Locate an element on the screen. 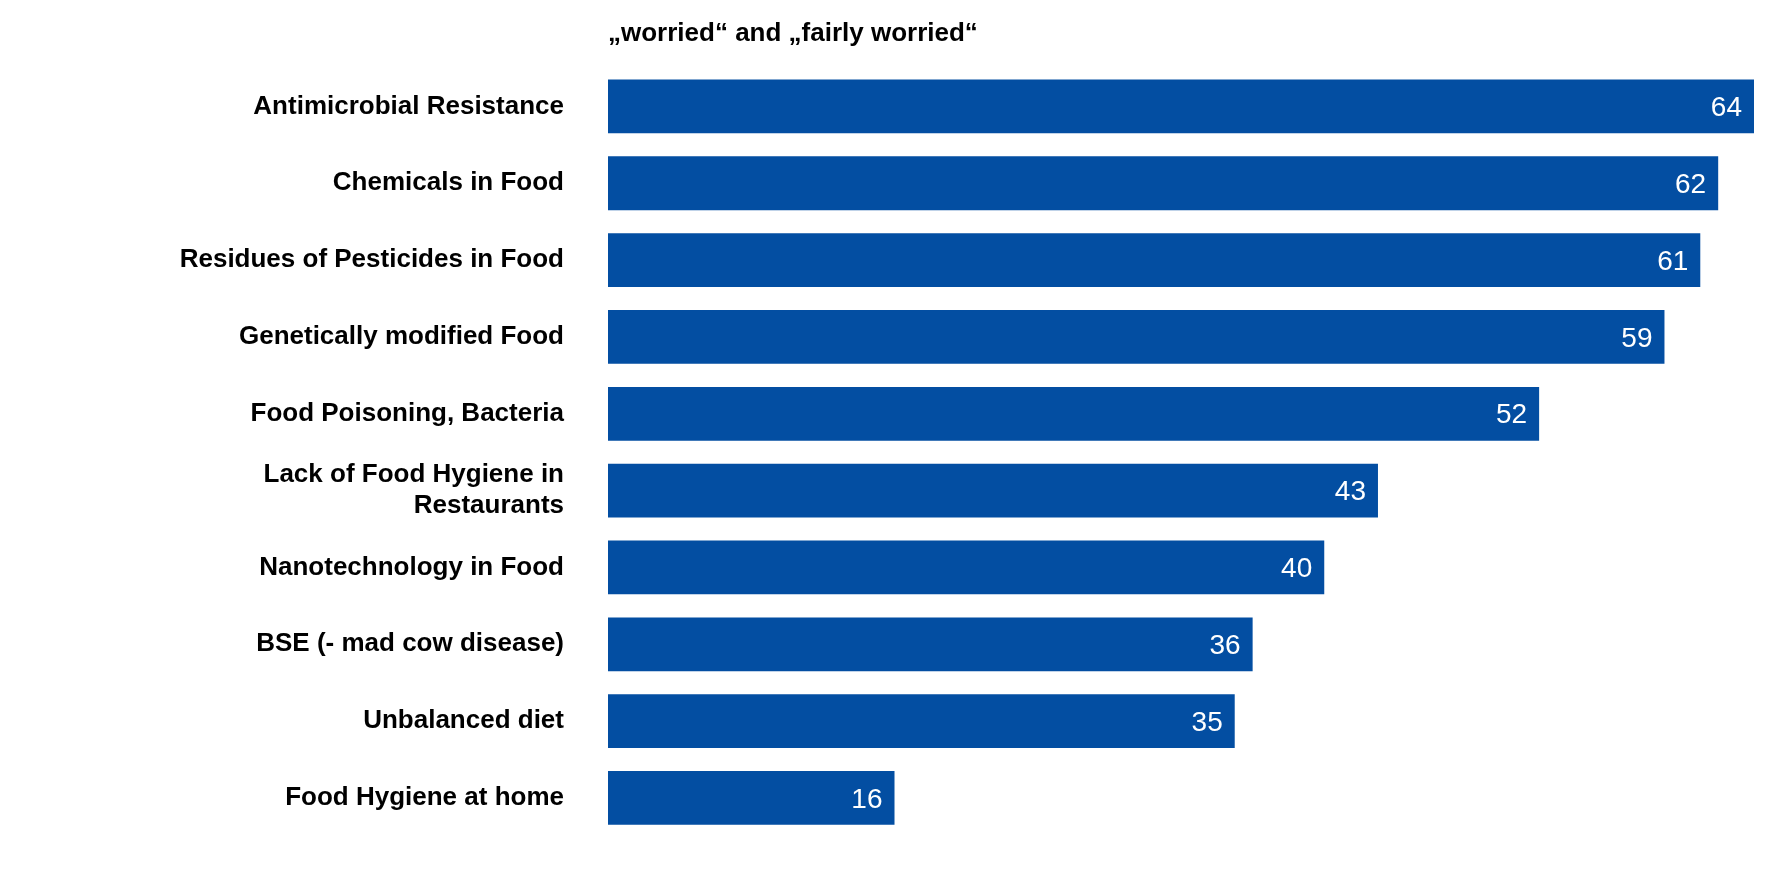 This screenshot has height=890, width=1776. y-tick-label: Genetically modified Food is located at coordinates (401, 335).